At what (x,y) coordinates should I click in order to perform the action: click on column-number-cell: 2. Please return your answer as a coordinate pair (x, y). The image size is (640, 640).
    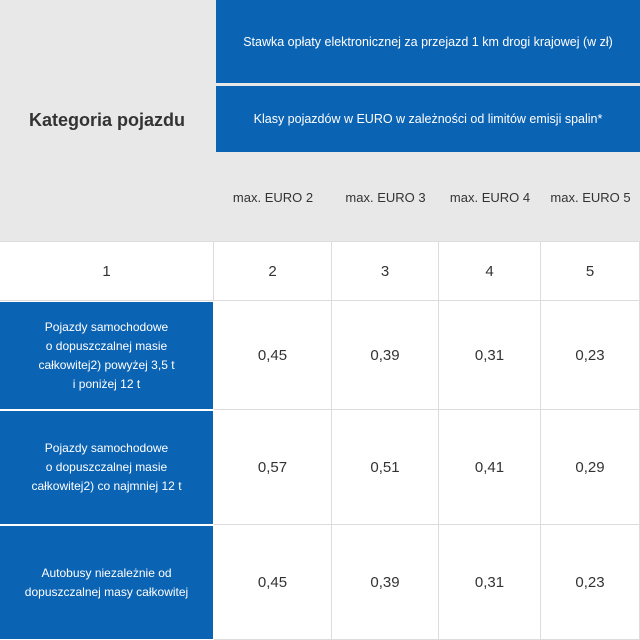
    Looking at the image, I should click on (273, 271).